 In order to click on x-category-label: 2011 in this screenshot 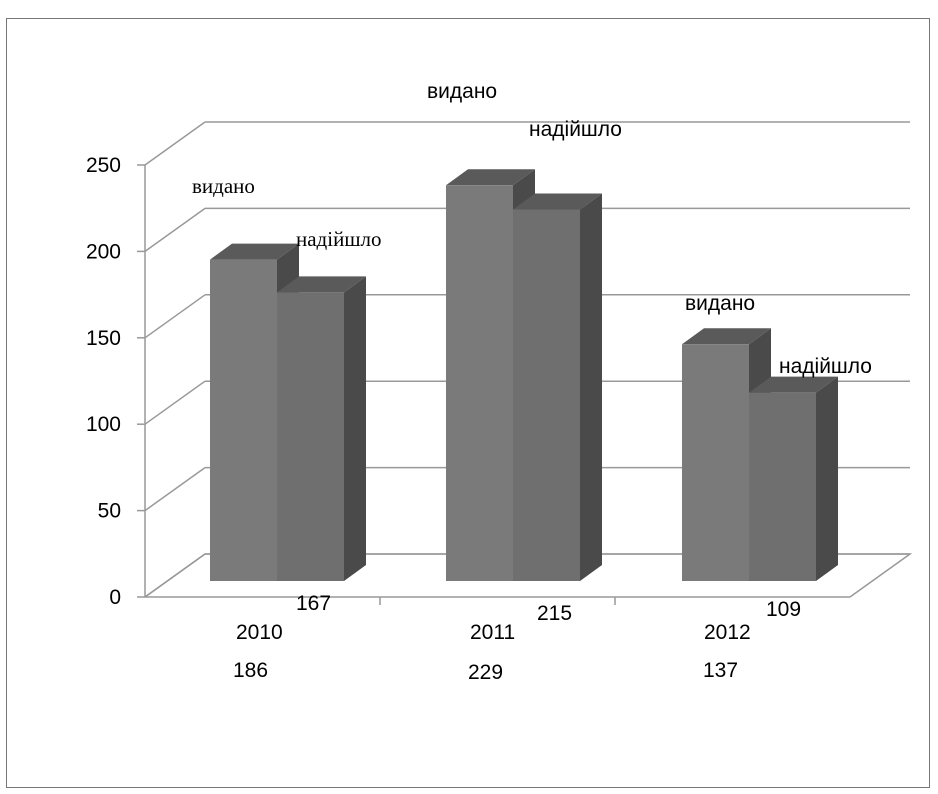, I will do `click(492, 632)`.